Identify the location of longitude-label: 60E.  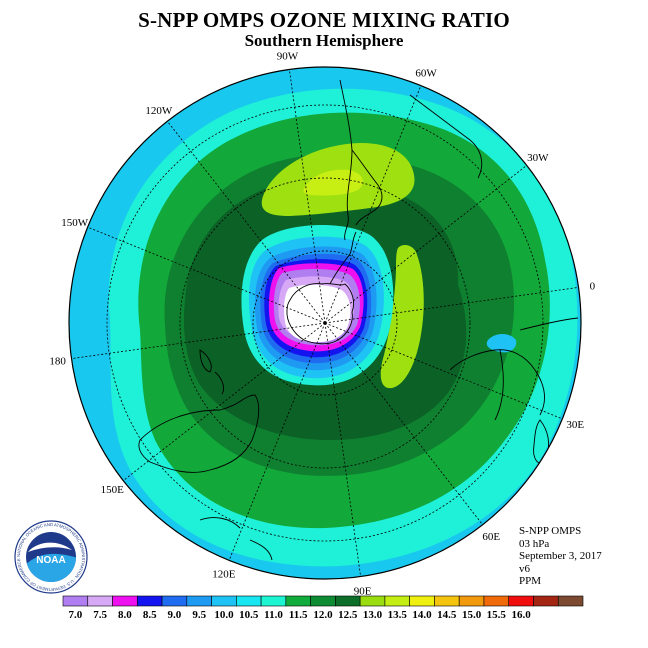
(491, 537).